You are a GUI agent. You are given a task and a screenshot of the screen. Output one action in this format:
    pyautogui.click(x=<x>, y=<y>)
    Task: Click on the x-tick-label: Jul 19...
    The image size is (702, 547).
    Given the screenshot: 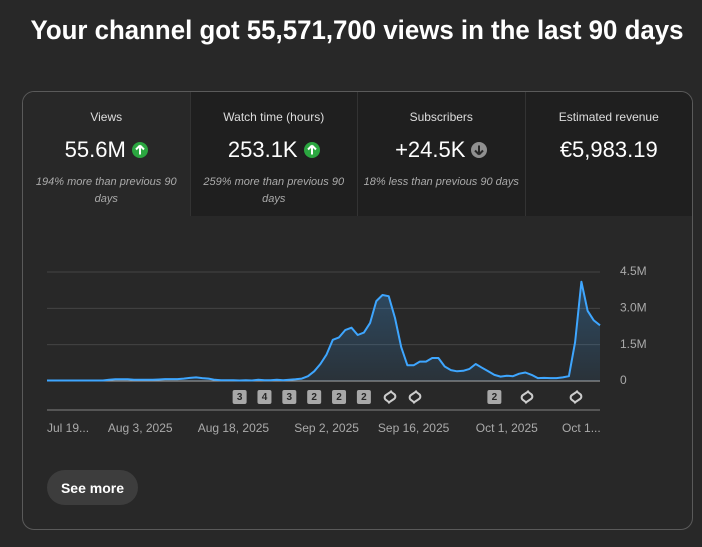 What is the action you would take?
    pyautogui.click(x=68, y=428)
    